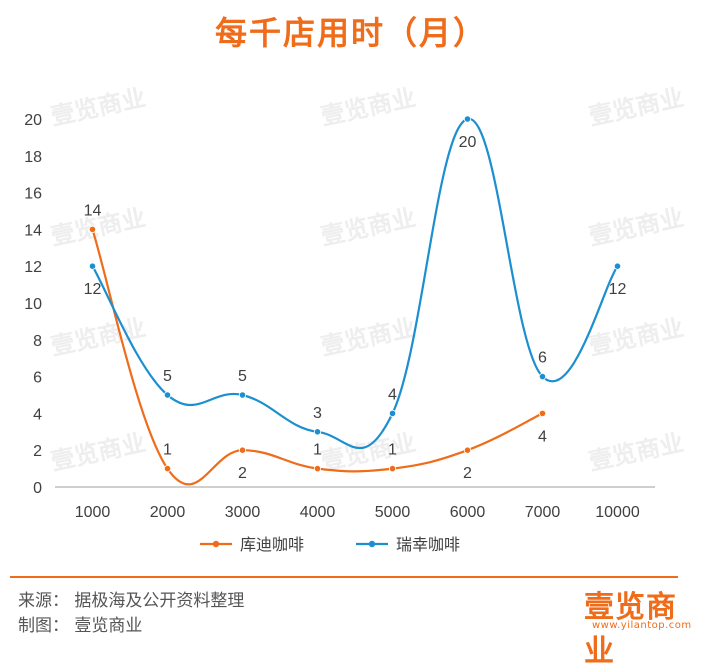 The width and height of the screenshot is (702, 670). What do you see at coordinates (37, 451) in the screenshot?
I see `y-tick-label: 2` at bounding box center [37, 451].